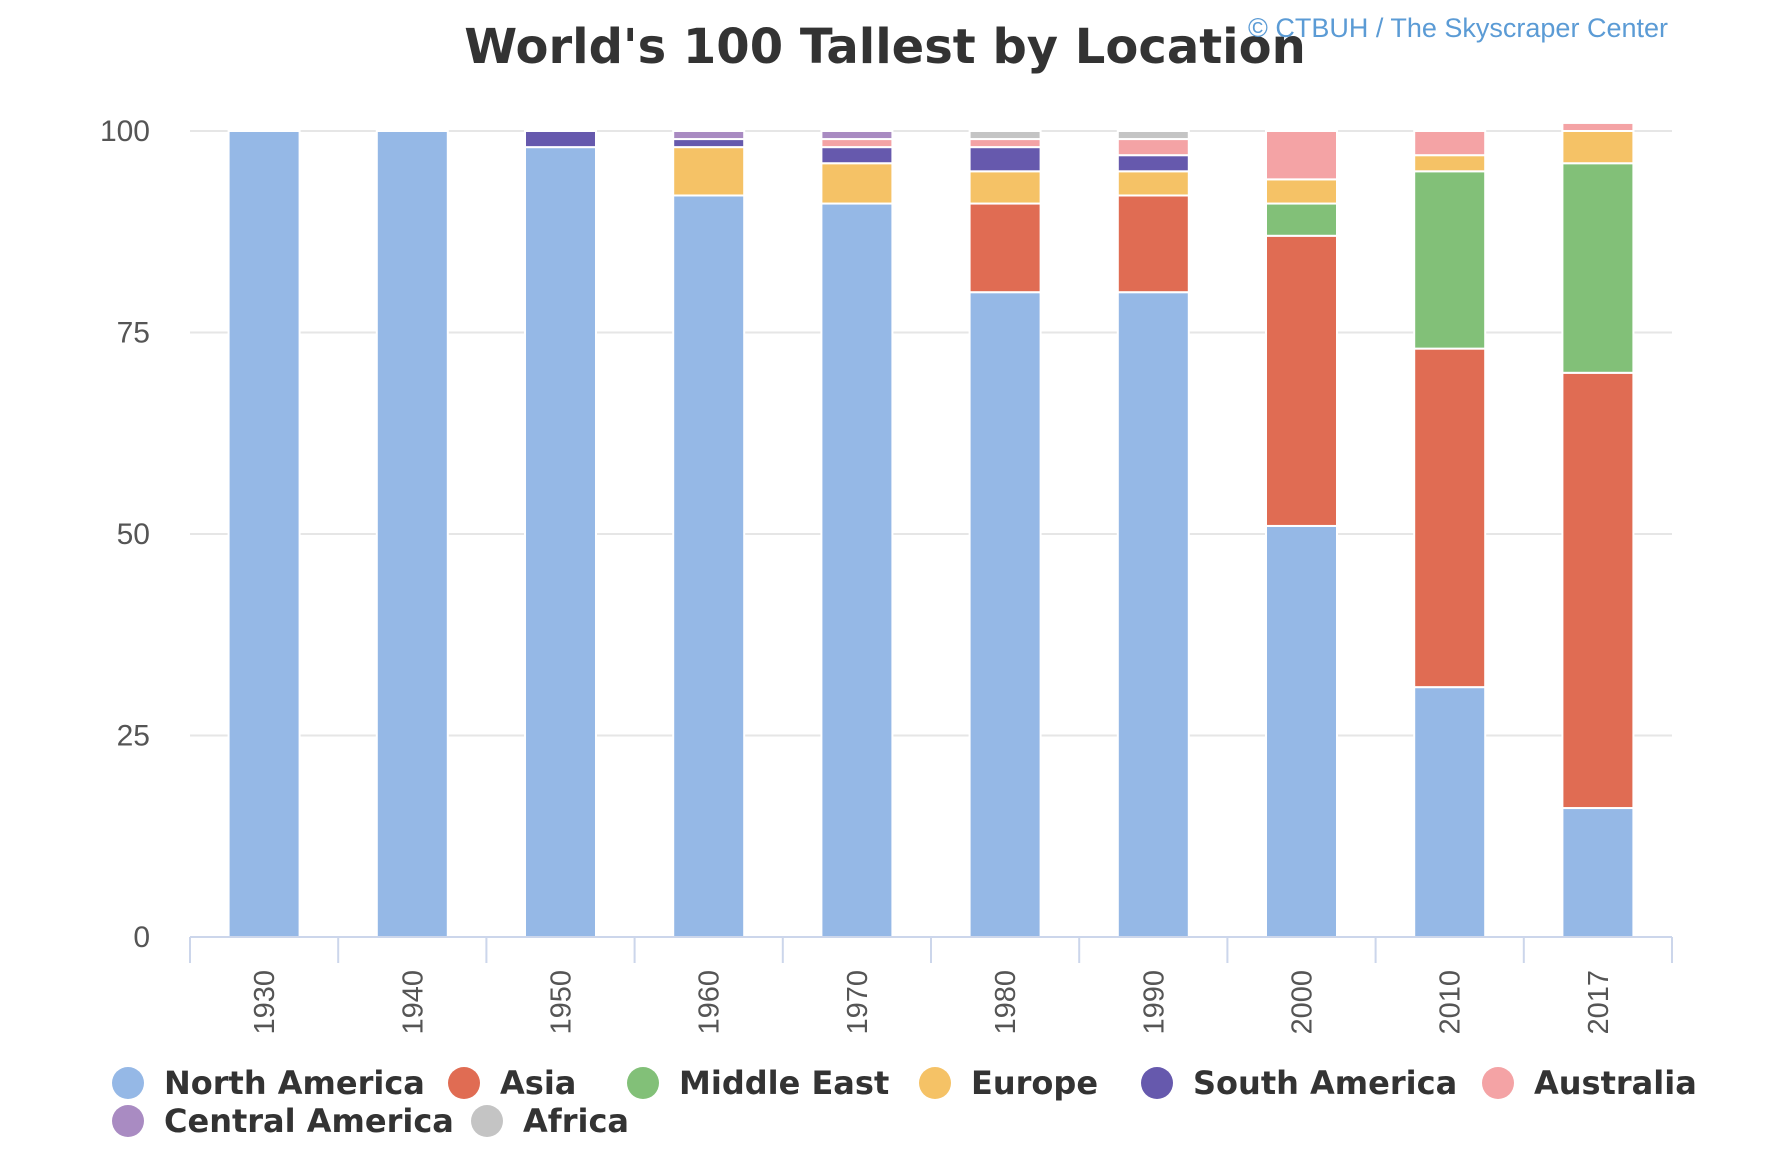 The height and width of the screenshot is (1156, 1770). I want to click on legend-item-central-america: Central America, so click(283, 1121).